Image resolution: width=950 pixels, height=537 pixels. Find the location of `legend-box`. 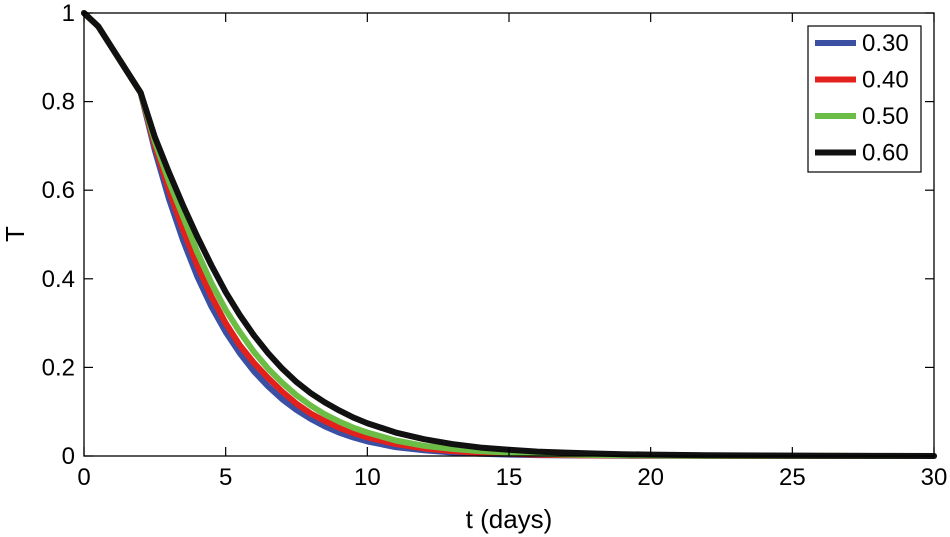

legend-box is located at coordinates (864, 99).